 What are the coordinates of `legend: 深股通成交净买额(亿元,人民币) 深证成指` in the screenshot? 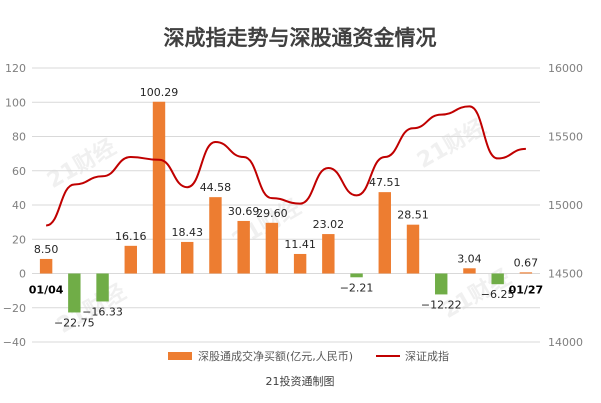 It's located at (308, 356).